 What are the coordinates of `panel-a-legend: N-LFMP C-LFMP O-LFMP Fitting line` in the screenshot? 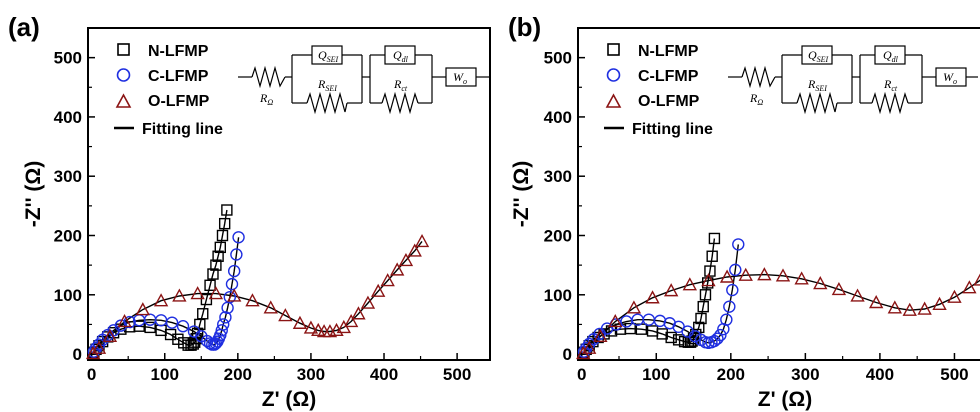 It's located at (168, 90).